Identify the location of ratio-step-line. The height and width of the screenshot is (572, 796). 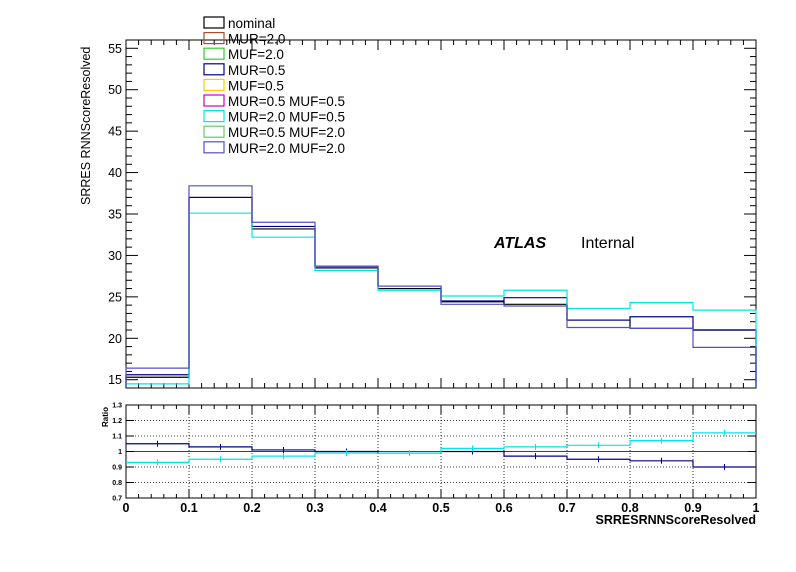
(441, 447).